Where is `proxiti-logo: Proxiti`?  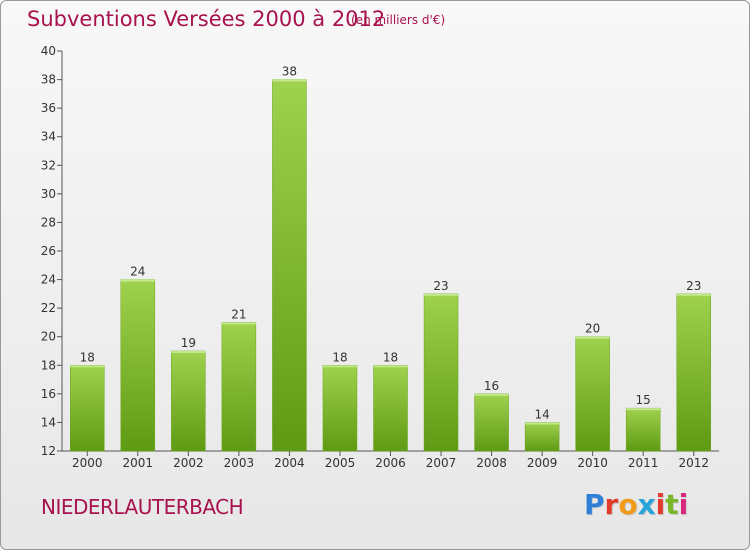
proxiti-logo: Proxiti is located at coordinates (636, 504).